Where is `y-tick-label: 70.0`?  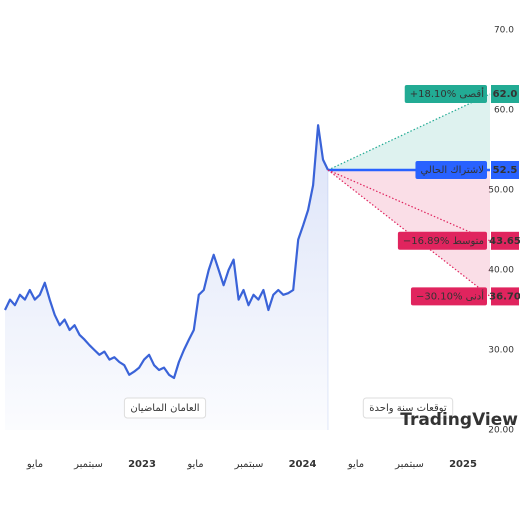
y-tick-label: 70.0 is located at coordinates (504, 31).